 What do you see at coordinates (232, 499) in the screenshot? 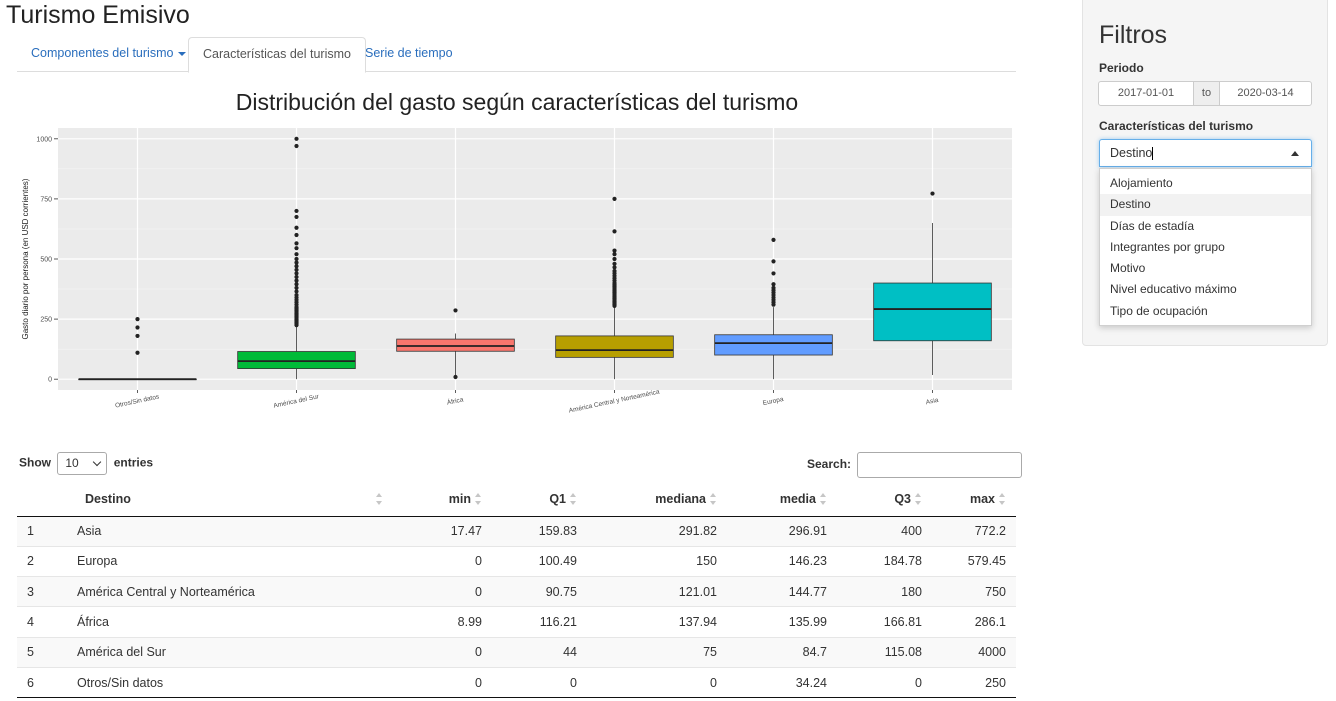
I see `column-header-destino: Destino` at bounding box center [232, 499].